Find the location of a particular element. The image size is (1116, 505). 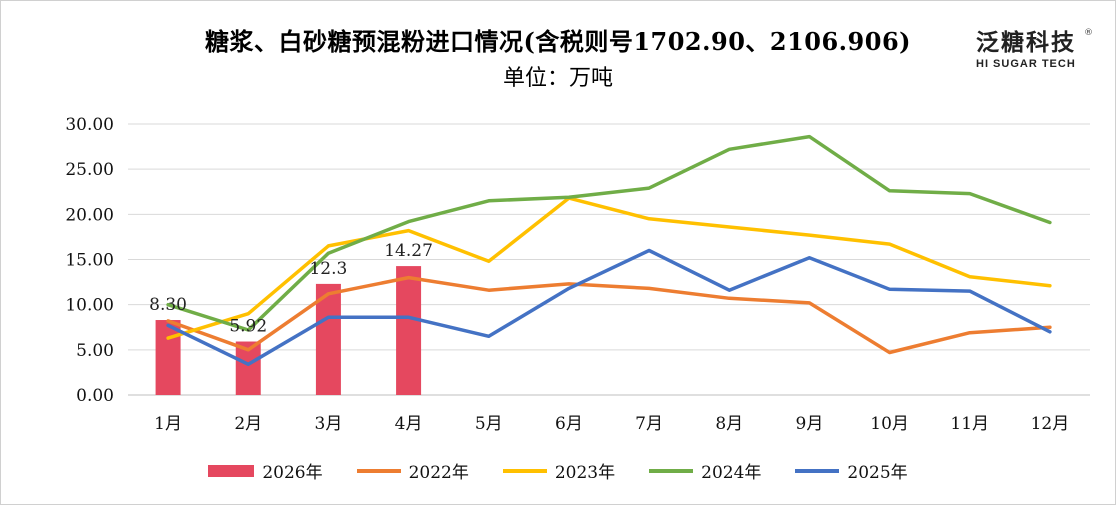

legend-item-2025: 2025年 is located at coordinates (851, 470).